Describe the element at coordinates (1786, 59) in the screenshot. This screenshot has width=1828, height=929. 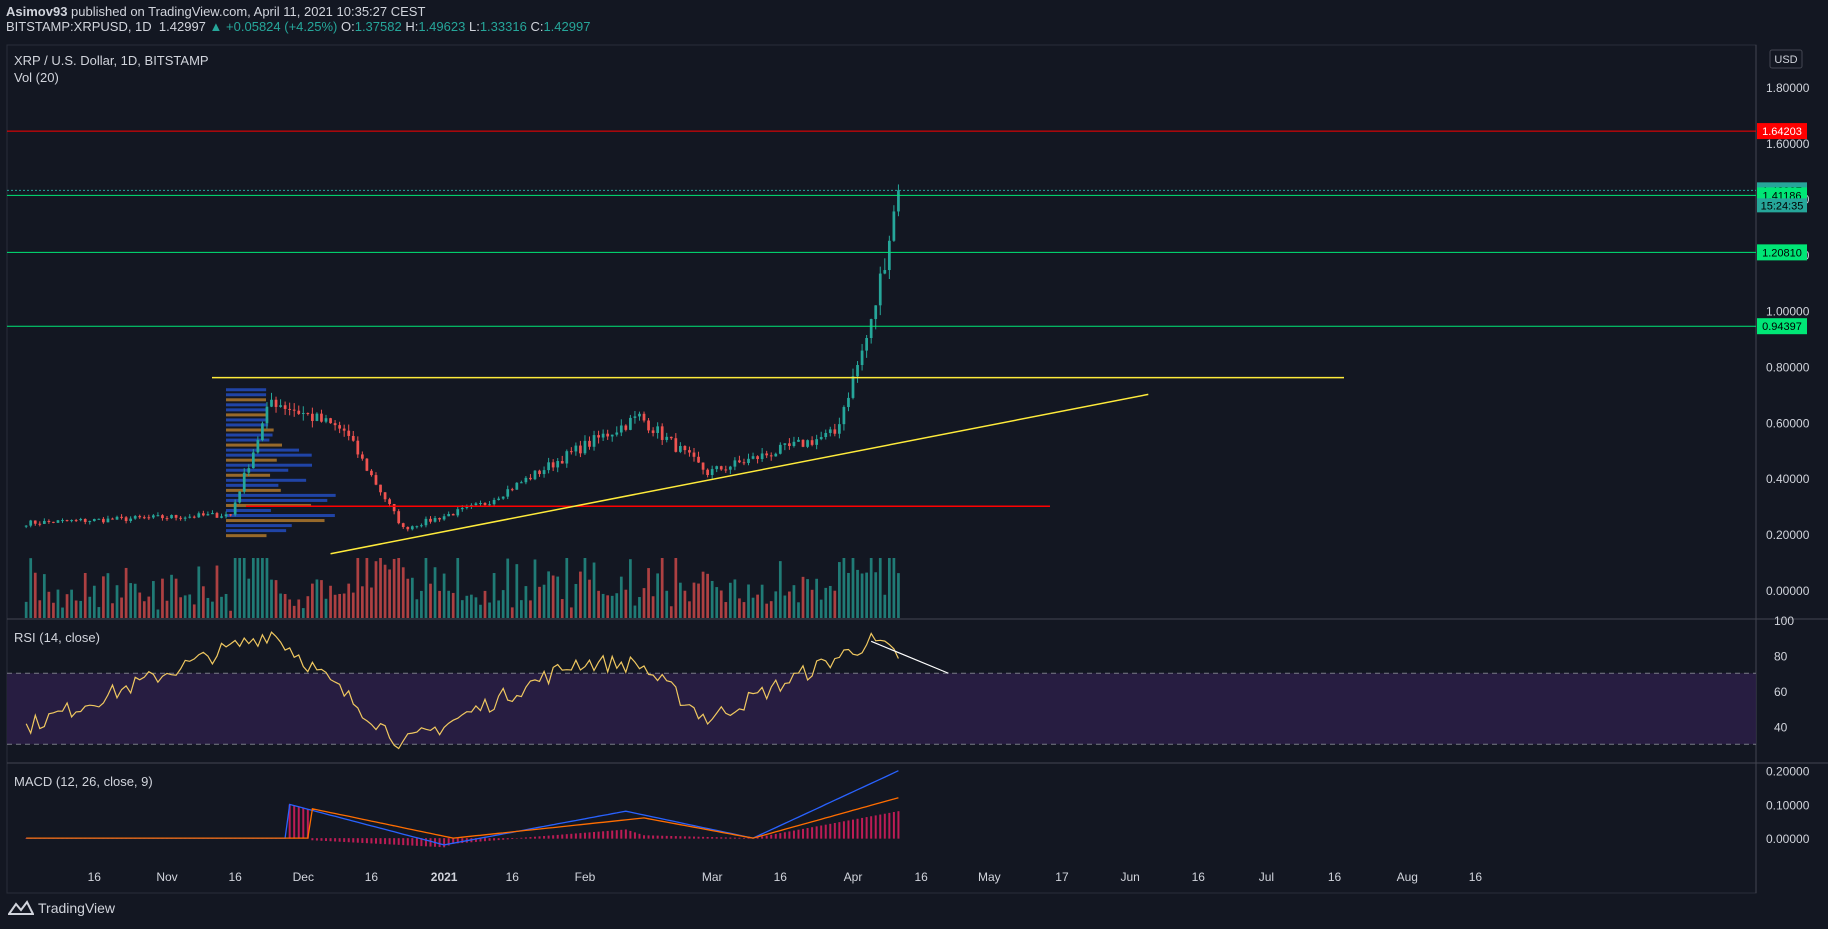
I see `currency-button` at that location.